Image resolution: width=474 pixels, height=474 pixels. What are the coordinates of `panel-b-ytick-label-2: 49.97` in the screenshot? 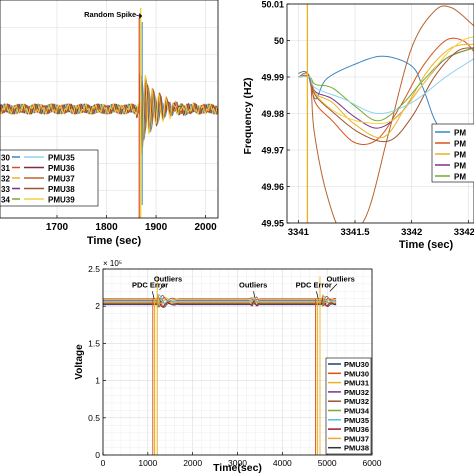 It's located at (272, 151).